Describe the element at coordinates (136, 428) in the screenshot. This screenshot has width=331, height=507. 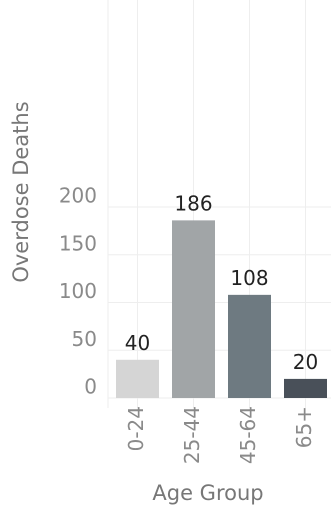
I see `x-tick-label: 0-24` at that location.